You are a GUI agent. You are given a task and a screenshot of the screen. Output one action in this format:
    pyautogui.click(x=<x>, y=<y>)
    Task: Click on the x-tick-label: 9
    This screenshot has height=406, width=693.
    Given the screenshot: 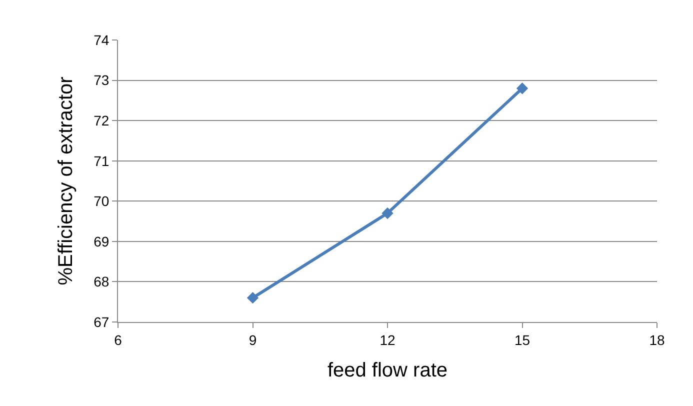 What is the action you would take?
    pyautogui.click(x=252, y=340)
    